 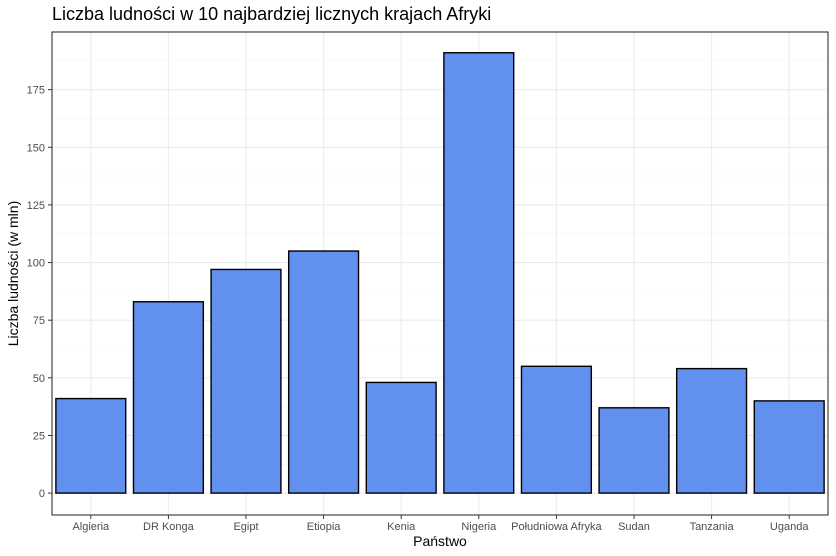 I want to click on x-tick-label: Etiopia, so click(x=324, y=527).